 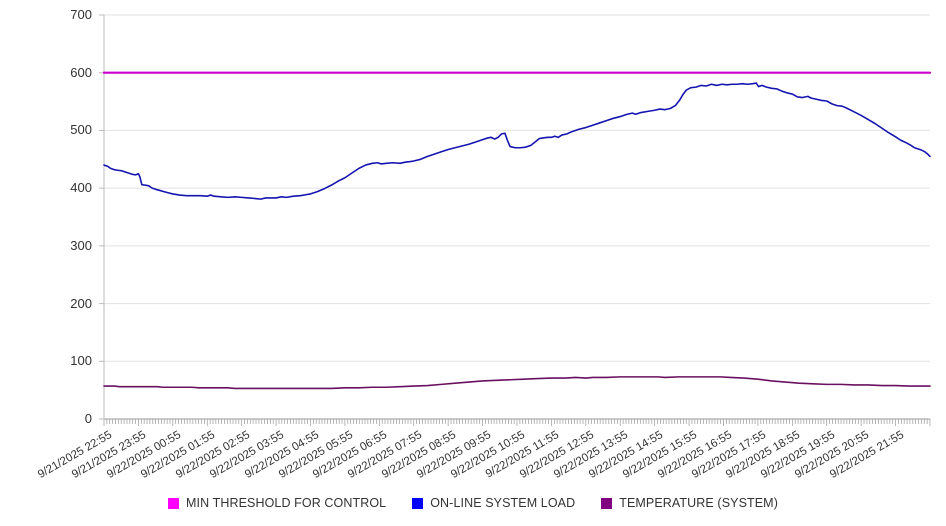 I want to click on y-axis-tick-label: 600, so click(x=81, y=72).